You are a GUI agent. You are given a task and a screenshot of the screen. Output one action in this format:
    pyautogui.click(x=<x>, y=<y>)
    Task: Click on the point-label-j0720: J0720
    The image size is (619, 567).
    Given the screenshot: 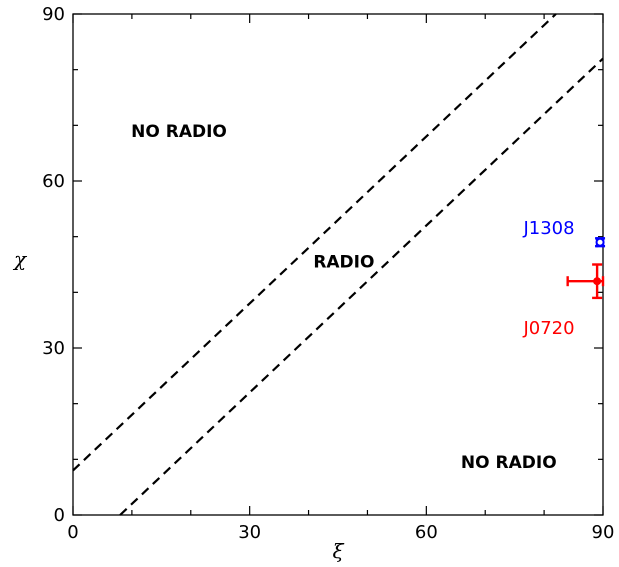 What is the action you would take?
    pyautogui.click(x=548, y=328)
    